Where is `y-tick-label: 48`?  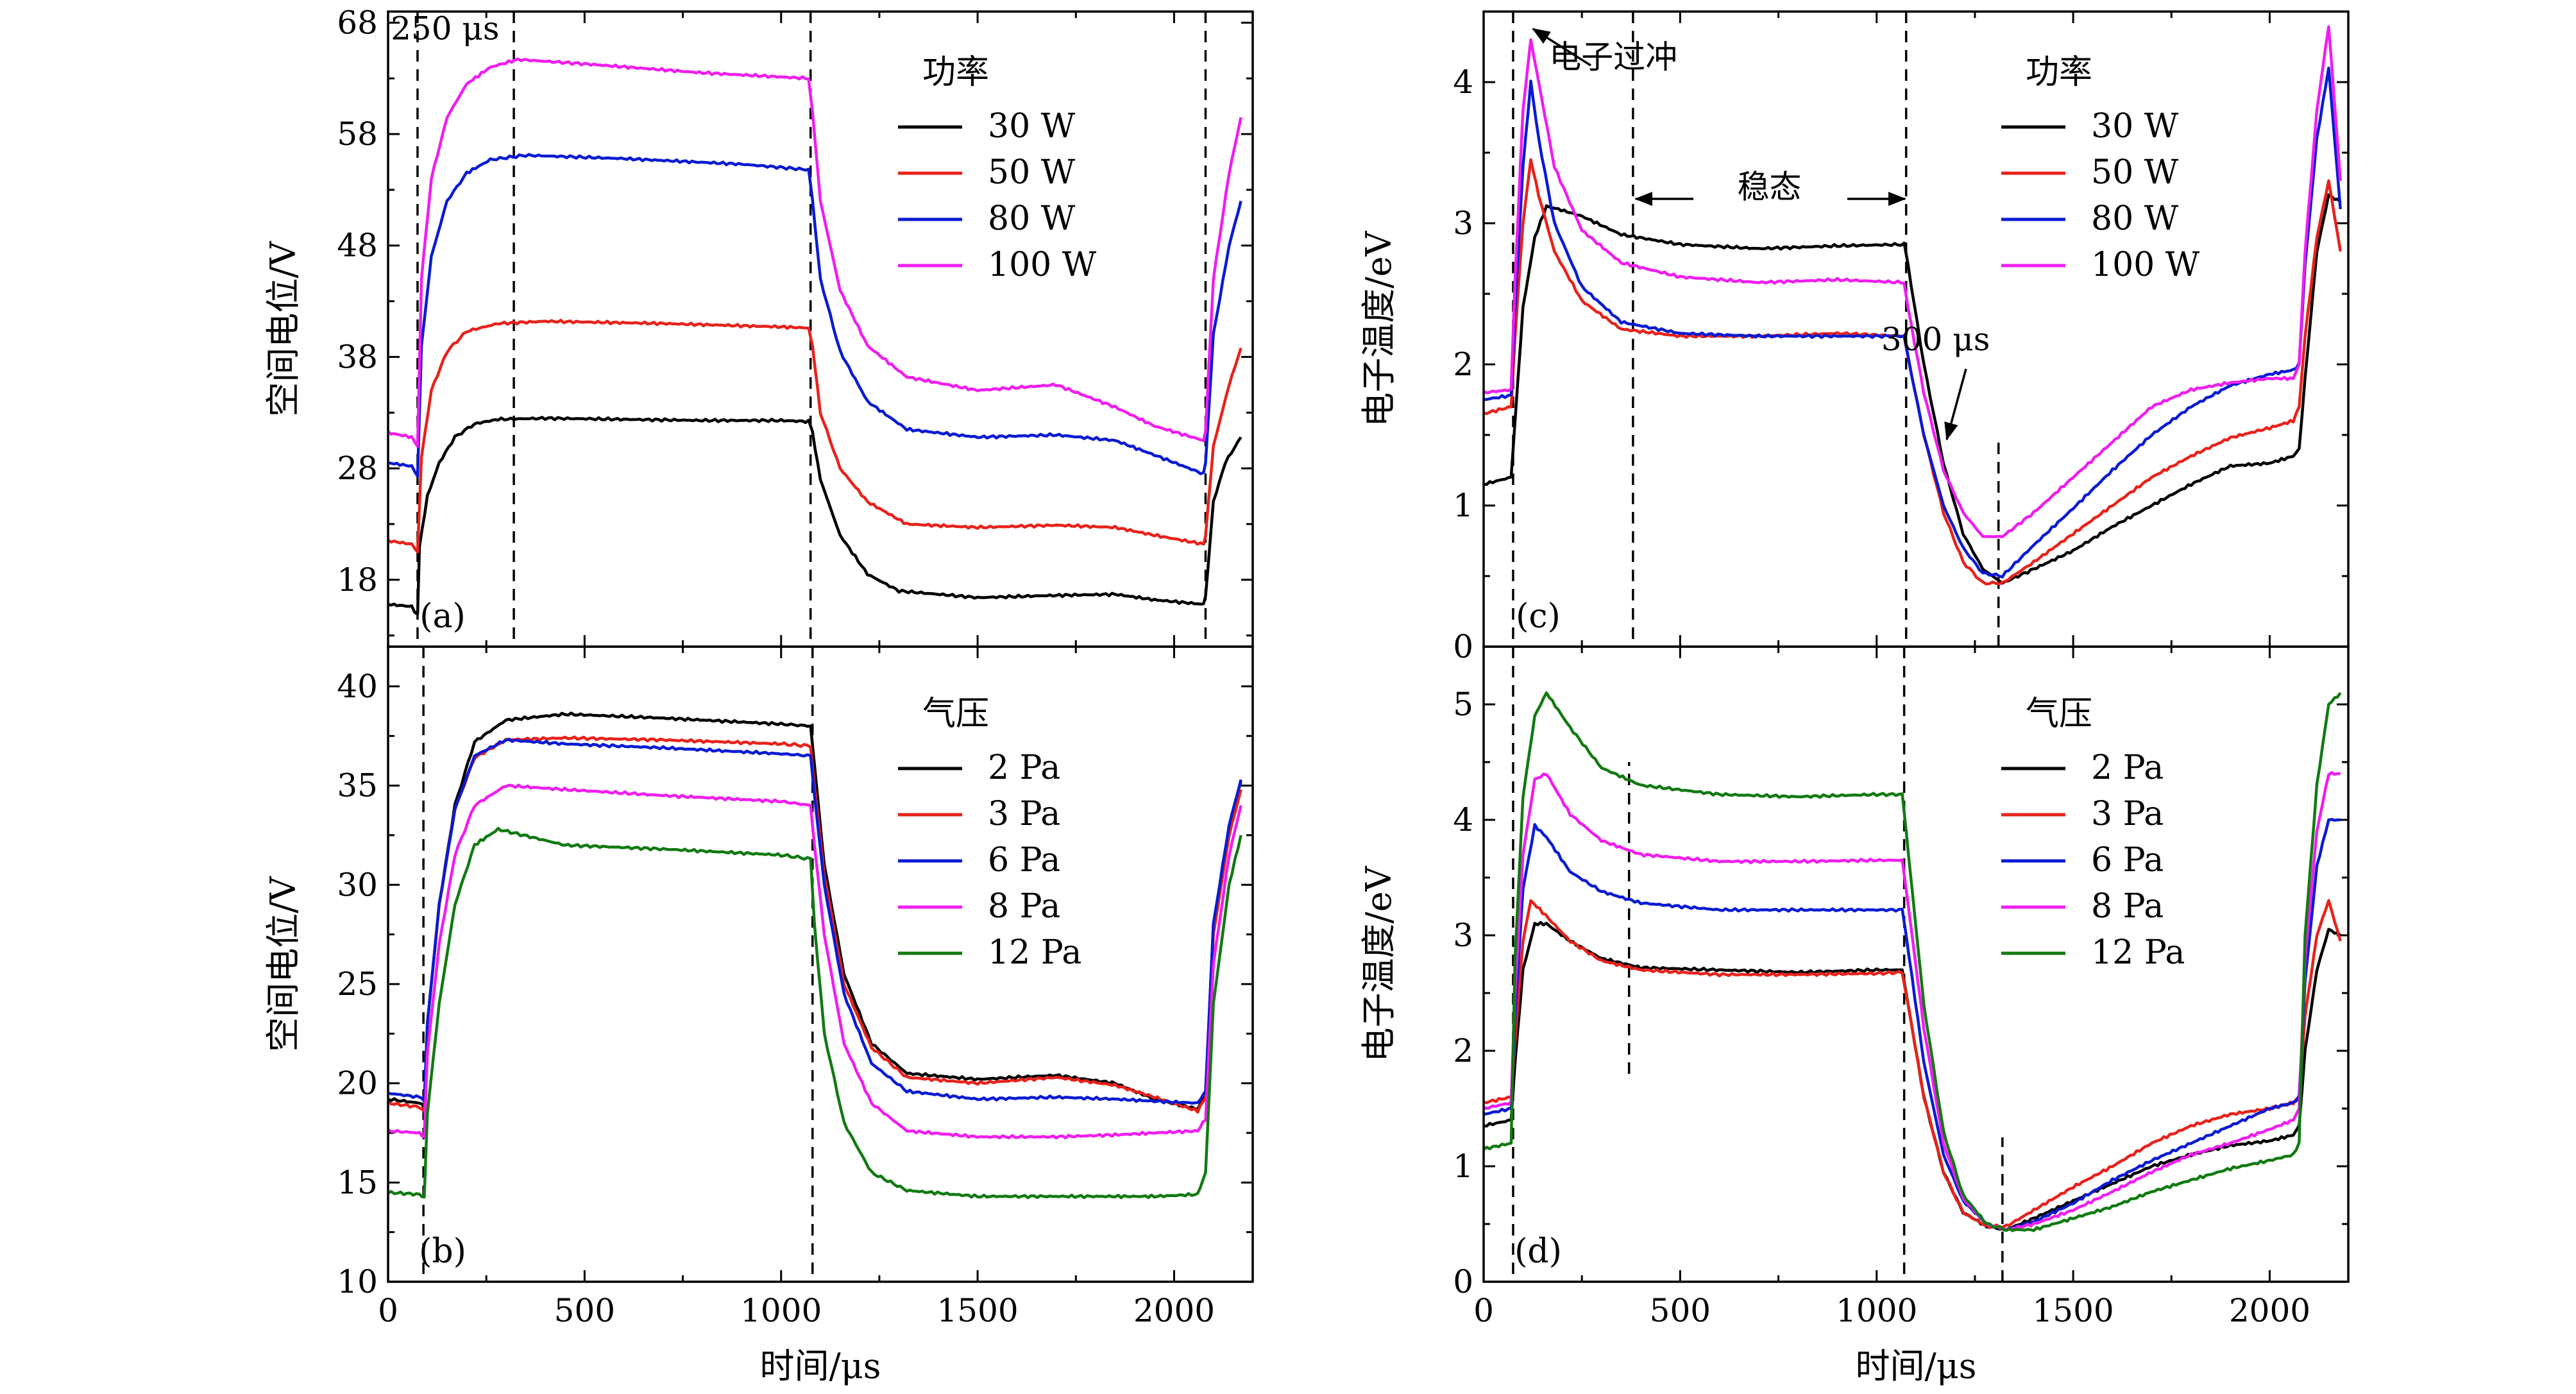
y-tick-label: 48 is located at coordinates (357, 245).